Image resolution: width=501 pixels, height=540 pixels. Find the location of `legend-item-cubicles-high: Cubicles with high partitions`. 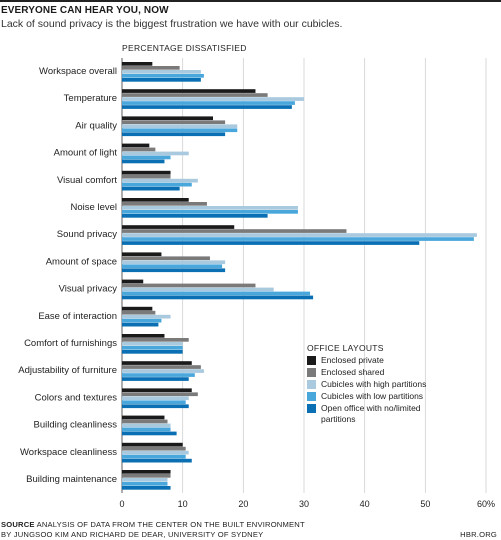

legend-item-cubicles-high: Cubicles with high partitions is located at coordinates (404, 384).